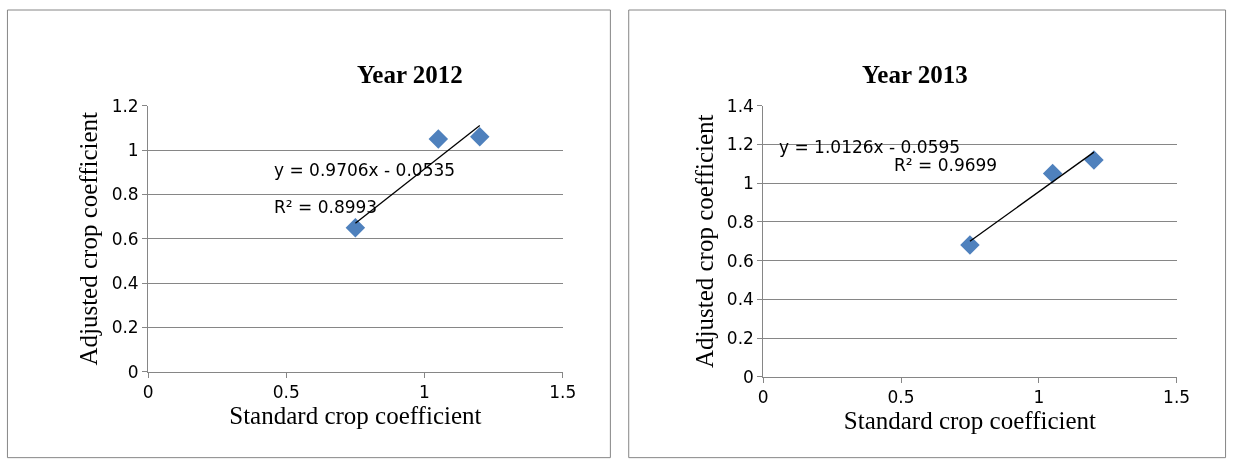 This screenshot has width=1242, height=469. What do you see at coordinates (326, 207) in the screenshot?
I see `annotation: R² = 0.8993` at bounding box center [326, 207].